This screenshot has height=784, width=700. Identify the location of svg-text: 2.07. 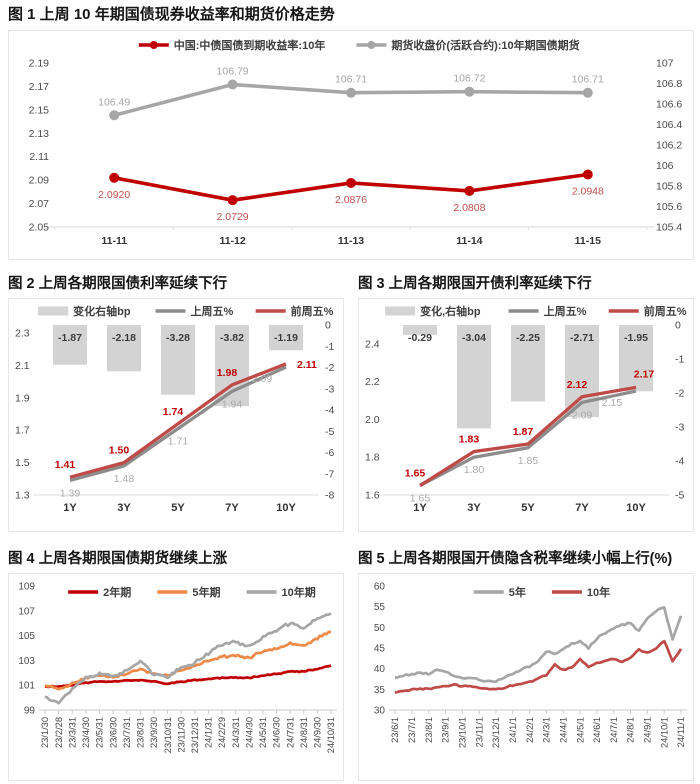
(39, 204).